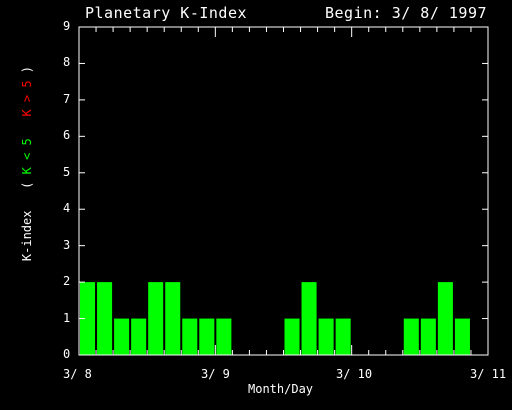  Describe the element at coordinates (67, 171) in the screenshot. I see `y-tick-label: 5` at that location.